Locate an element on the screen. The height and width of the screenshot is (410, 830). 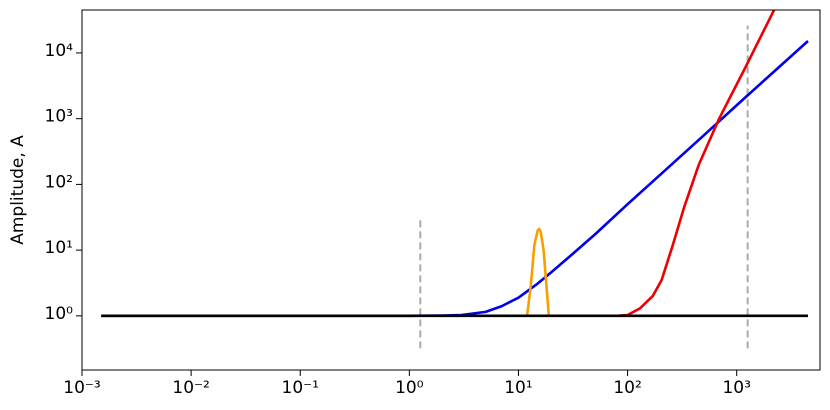
y-axis-label: Amplitude, A is located at coordinates (18, 190).